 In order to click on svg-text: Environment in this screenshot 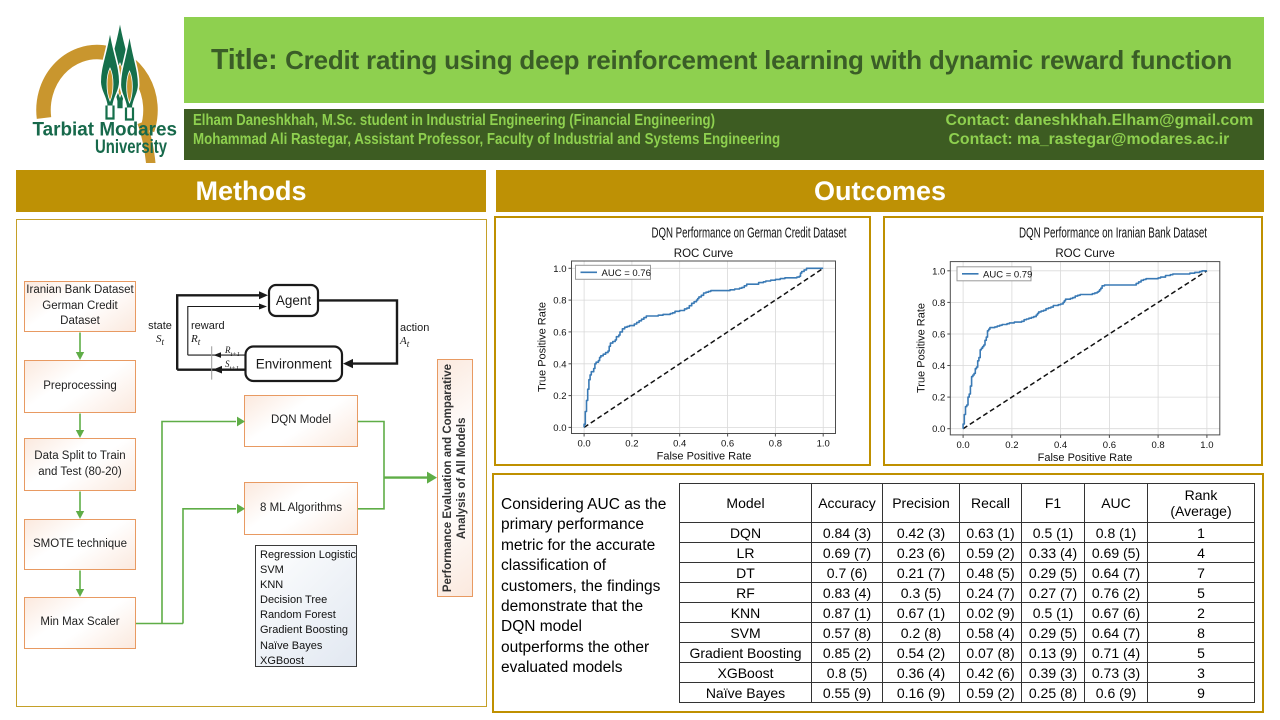, I will do `click(294, 364)`.